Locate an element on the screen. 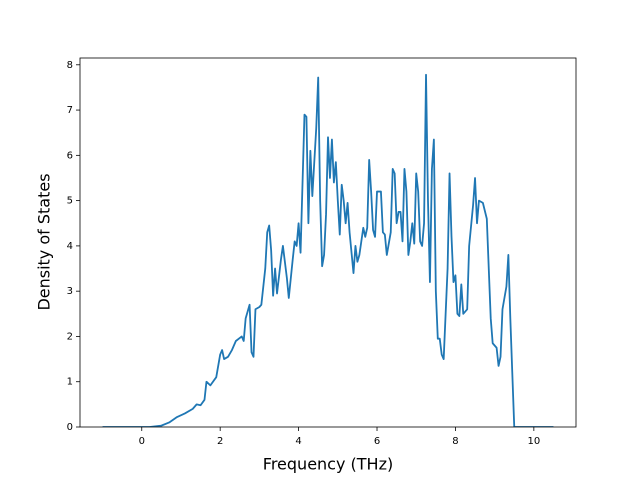 This screenshot has height=480, width=640. y-axis-label: Density of States is located at coordinates (44, 241).